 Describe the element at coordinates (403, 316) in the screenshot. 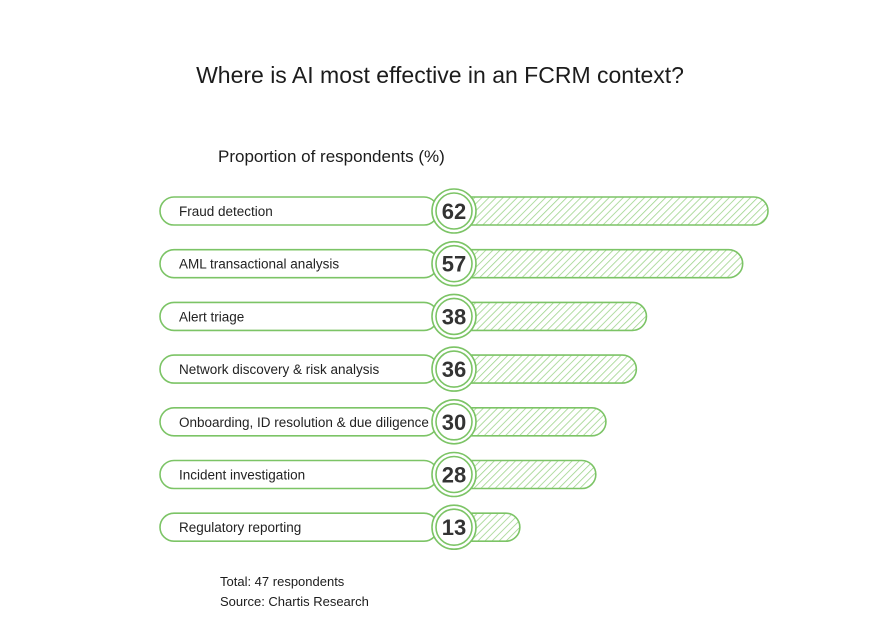

I see `bar-row: Alert triage 38` at that location.